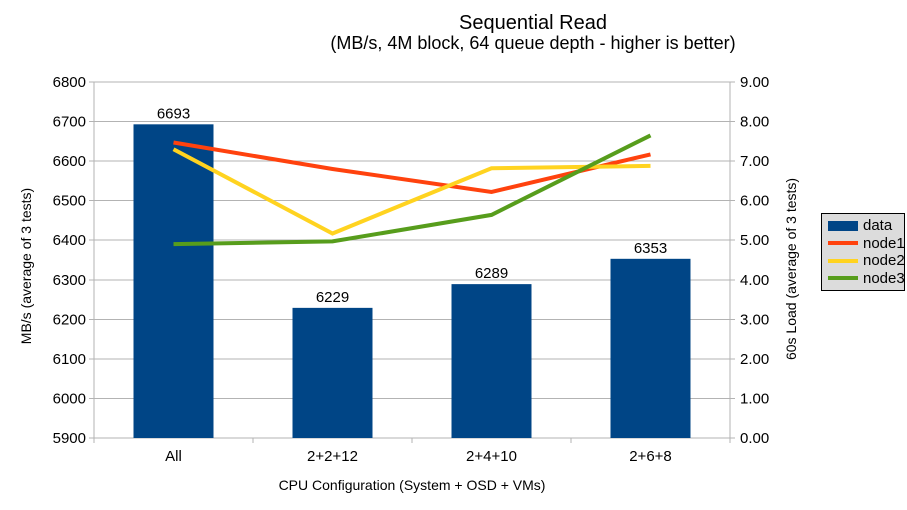 The width and height of the screenshot is (907, 510). What do you see at coordinates (69, 280) in the screenshot?
I see `left-axis-tick-label: 6300` at bounding box center [69, 280].